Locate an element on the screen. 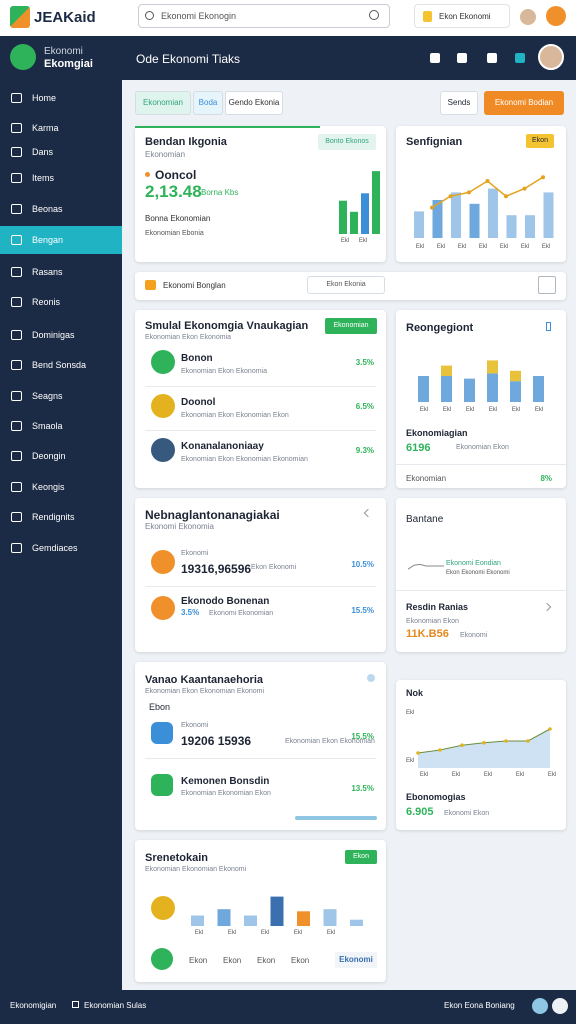 The width and height of the screenshot is (576, 1024). tab: Boda is located at coordinates (208, 103).